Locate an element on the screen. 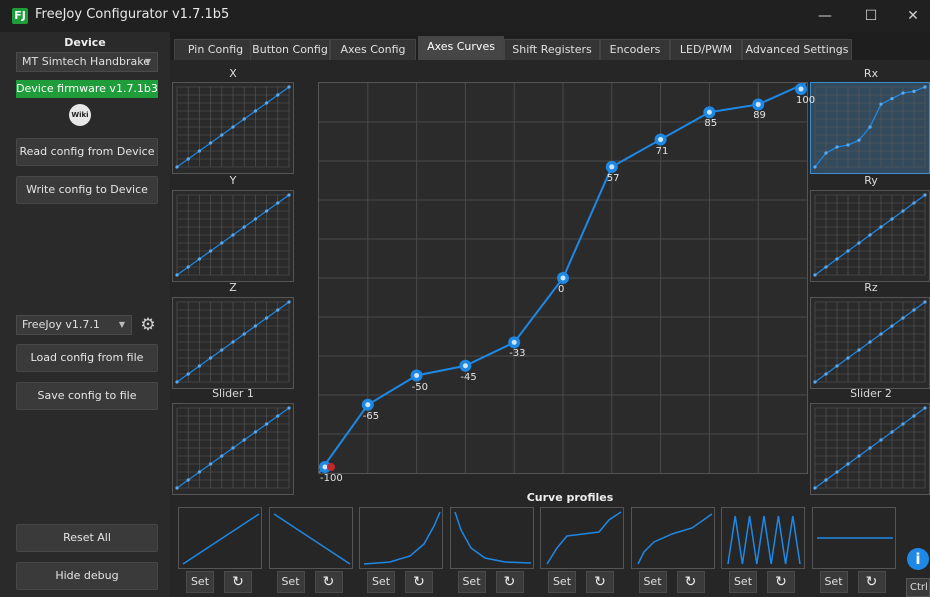 This screenshot has height=597, width=930. curve-profile-flat is located at coordinates (853, 538).